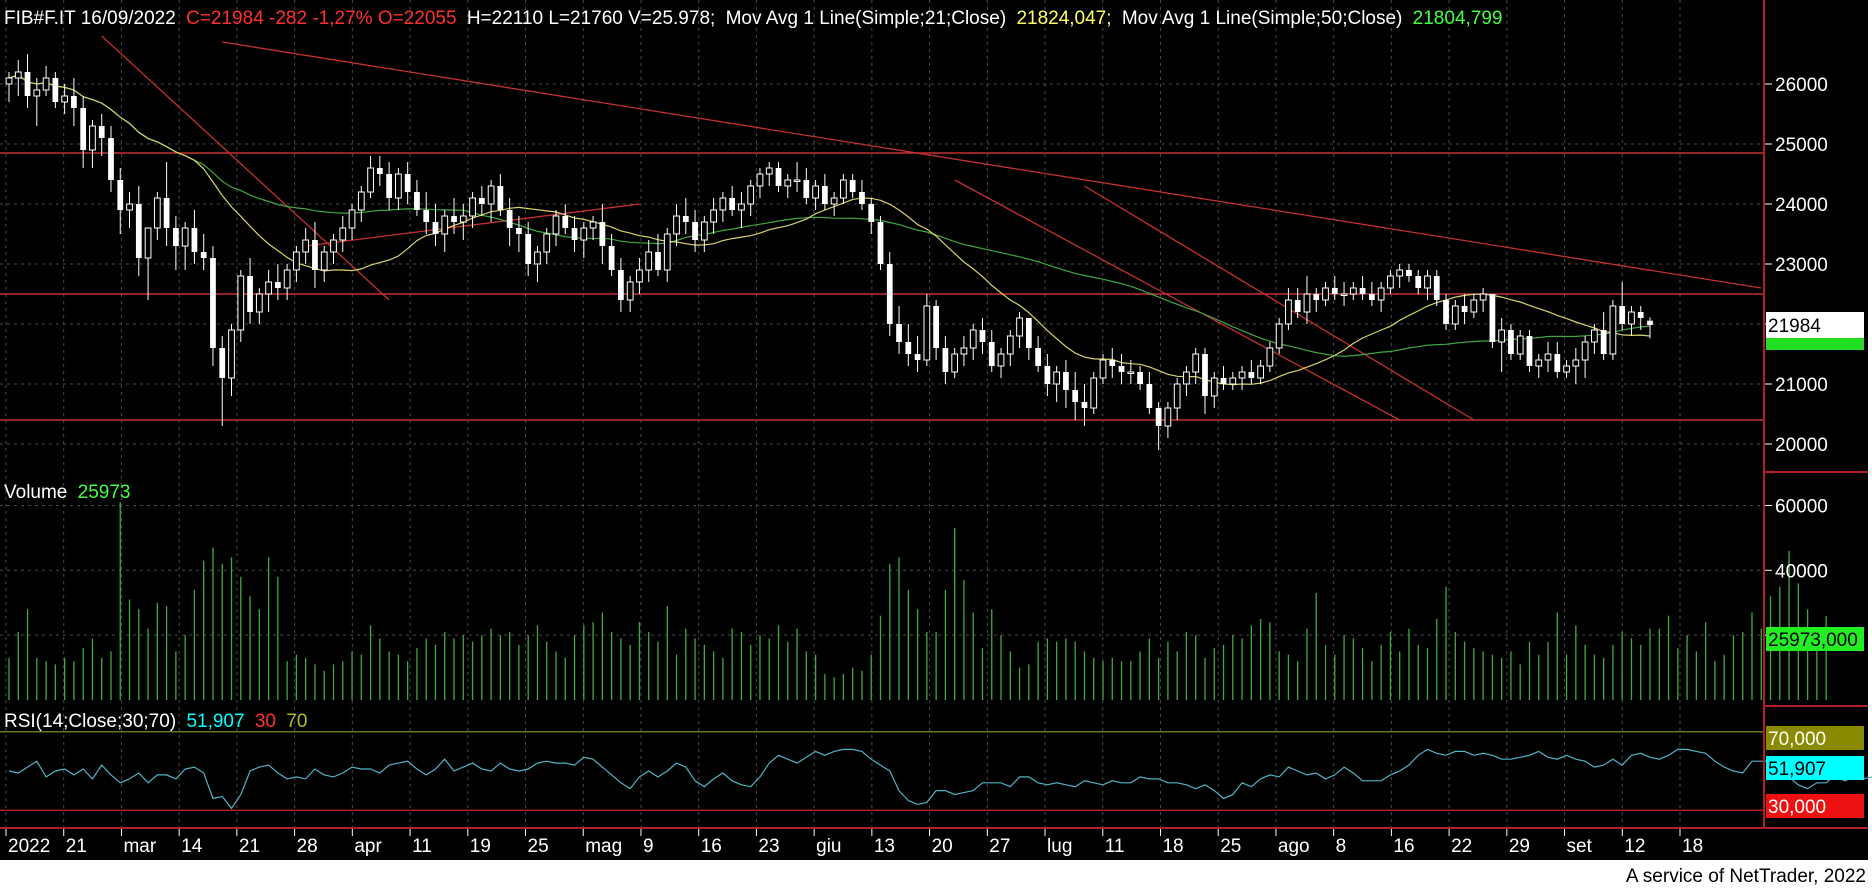 The height and width of the screenshot is (888, 1872). I want to click on time-tick-label: 27, so click(999, 846).